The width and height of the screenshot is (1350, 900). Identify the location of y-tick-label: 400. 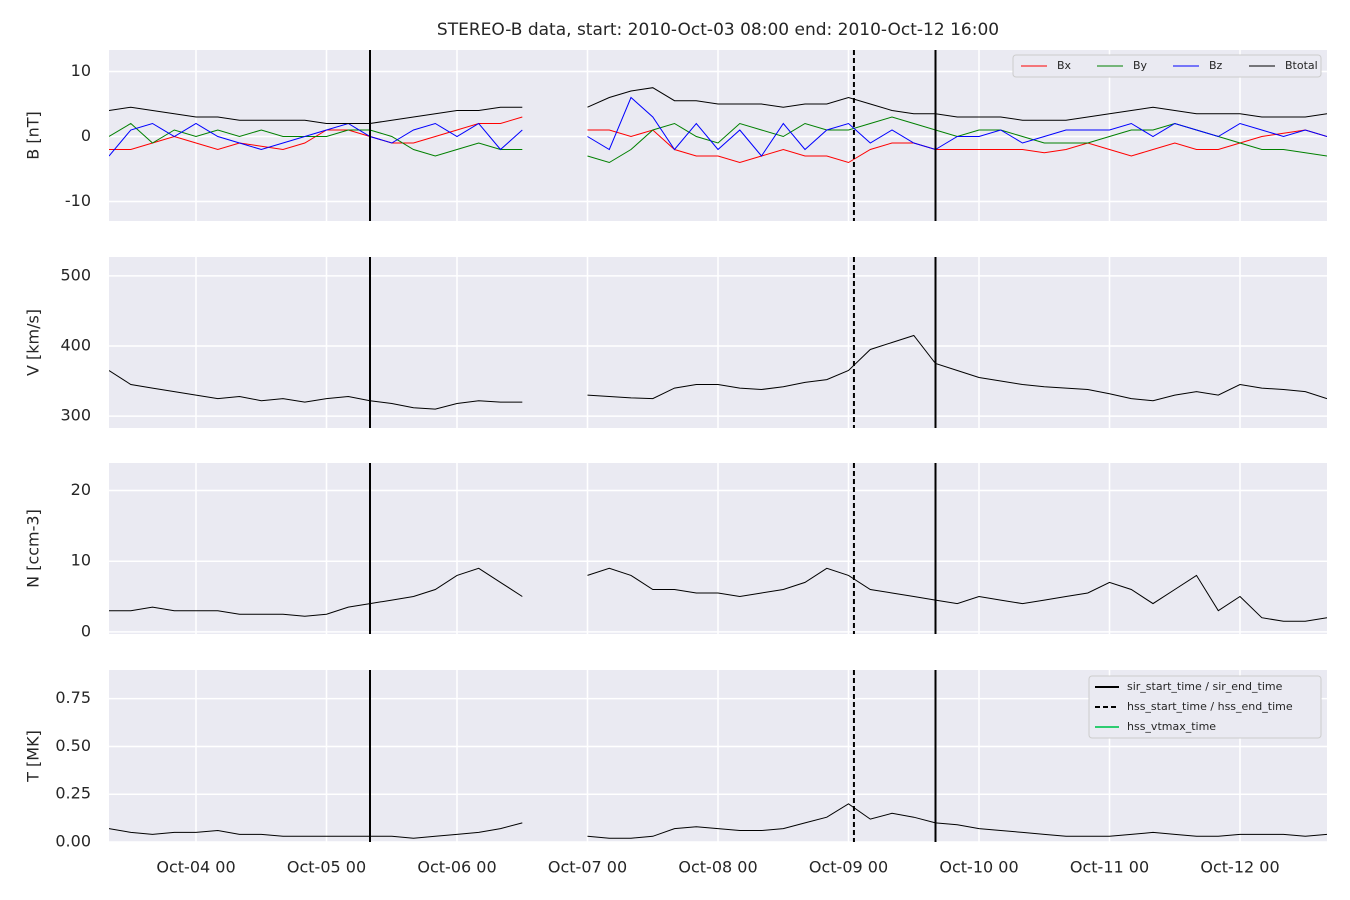
(75, 345).